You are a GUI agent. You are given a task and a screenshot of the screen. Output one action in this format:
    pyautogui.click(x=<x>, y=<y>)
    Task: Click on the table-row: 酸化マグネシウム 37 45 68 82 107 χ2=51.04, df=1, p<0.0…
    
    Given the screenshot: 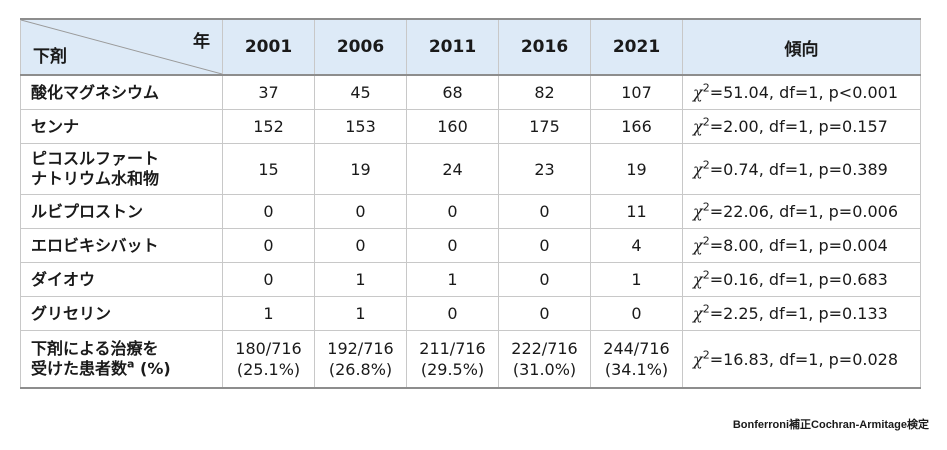 What is the action you would take?
    pyautogui.click(x=470, y=92)
    